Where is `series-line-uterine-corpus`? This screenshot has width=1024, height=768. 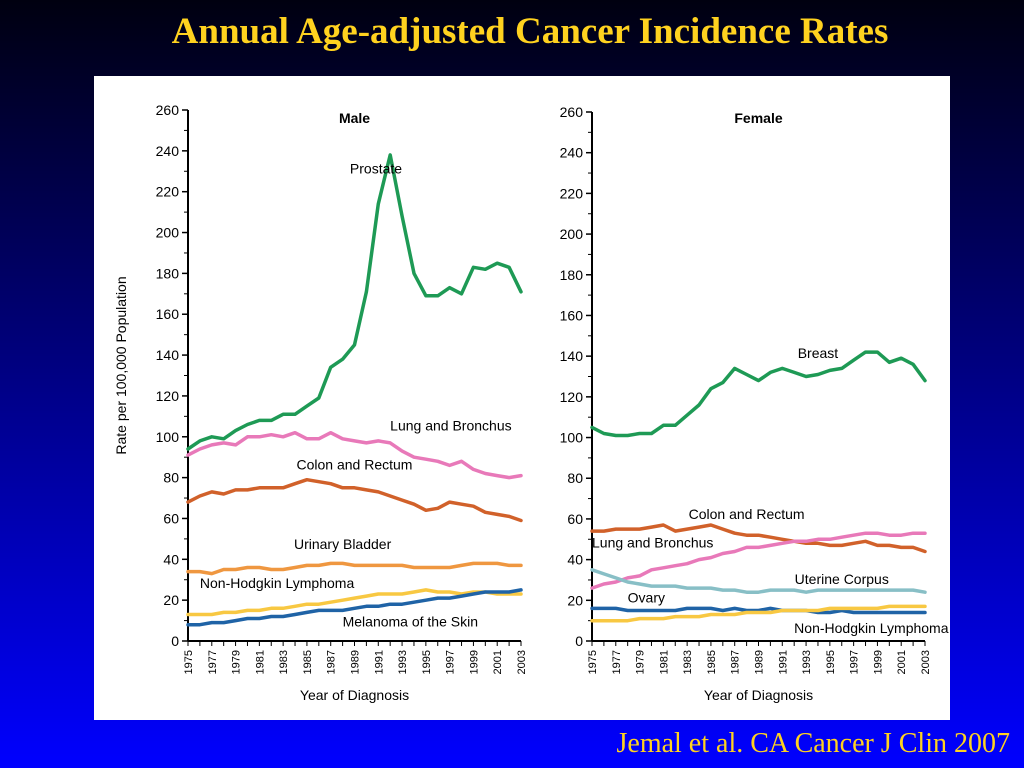 series-line-uterine-corpus is located at coordinates (758, 581).